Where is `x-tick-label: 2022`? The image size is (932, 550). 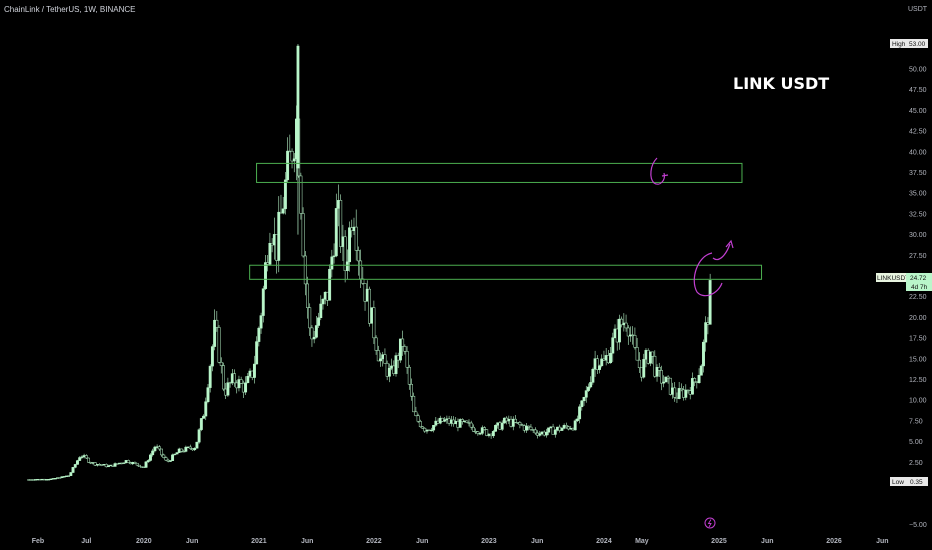
x-tick-label: 2022 is located at coordinates (374, 541).